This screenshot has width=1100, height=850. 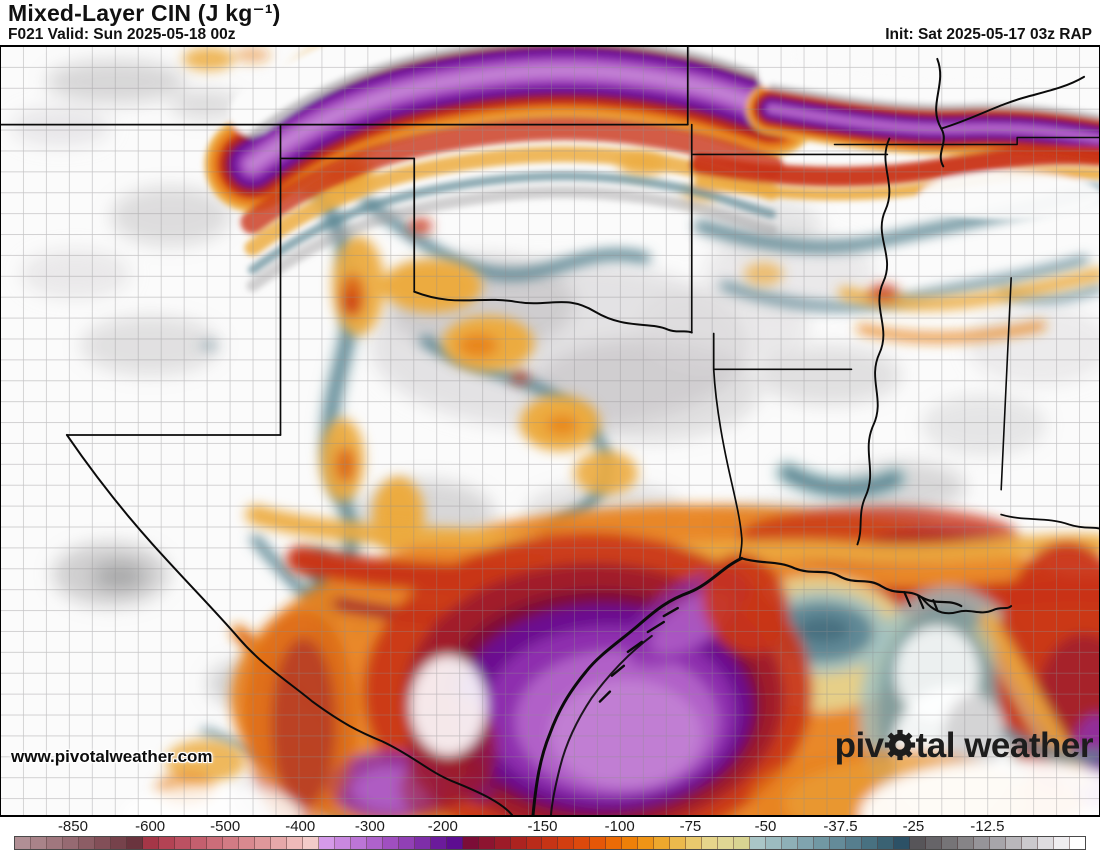 I want to click on colorbar-tick-label: -300, so click(x=369, y=826).